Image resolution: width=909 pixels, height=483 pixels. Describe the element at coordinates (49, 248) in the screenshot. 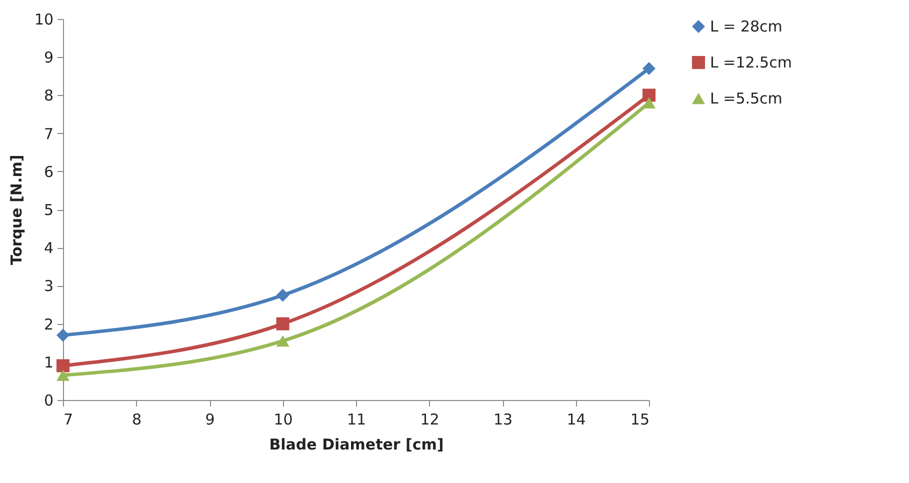

I see `y-tick-label: 4` at that location.